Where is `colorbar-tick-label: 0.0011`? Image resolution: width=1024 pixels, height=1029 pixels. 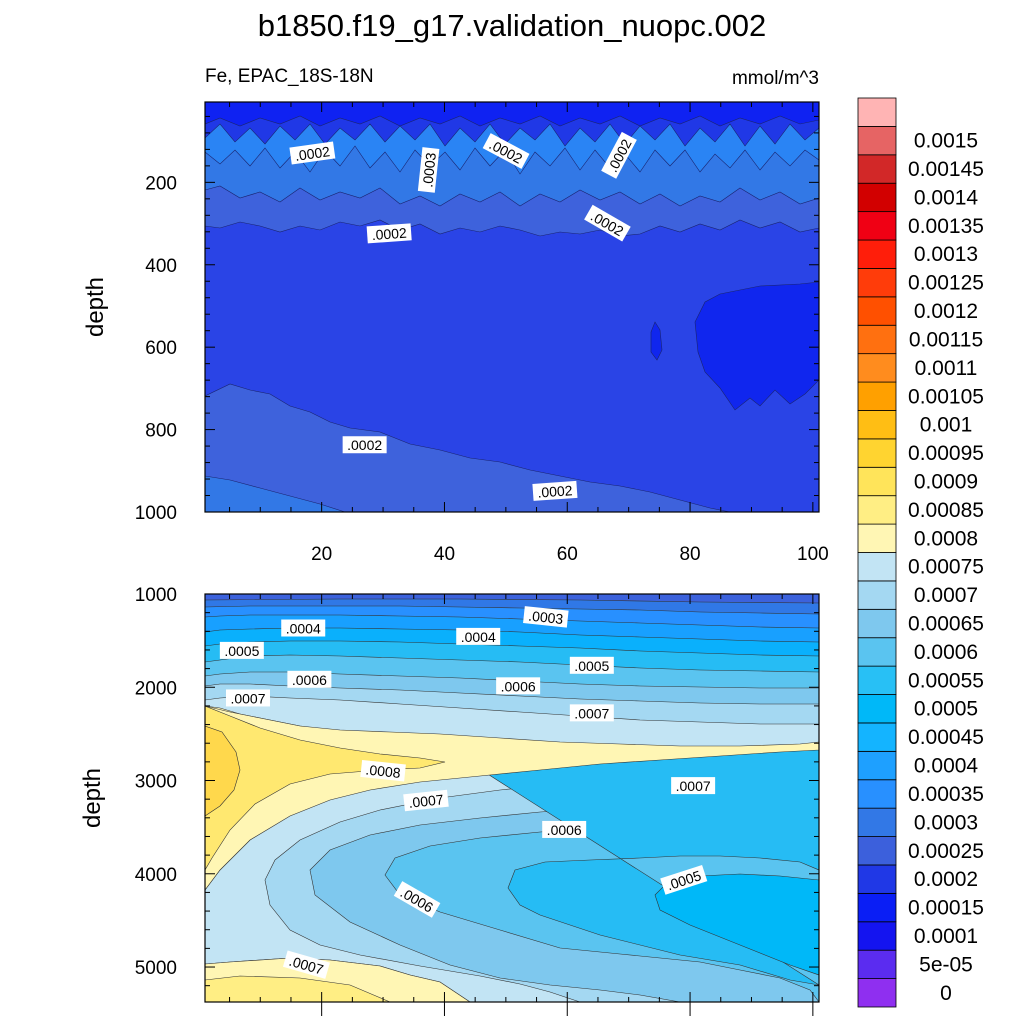 colorbar-tick-label: 0.0011 is located at coordinates (946, 368).